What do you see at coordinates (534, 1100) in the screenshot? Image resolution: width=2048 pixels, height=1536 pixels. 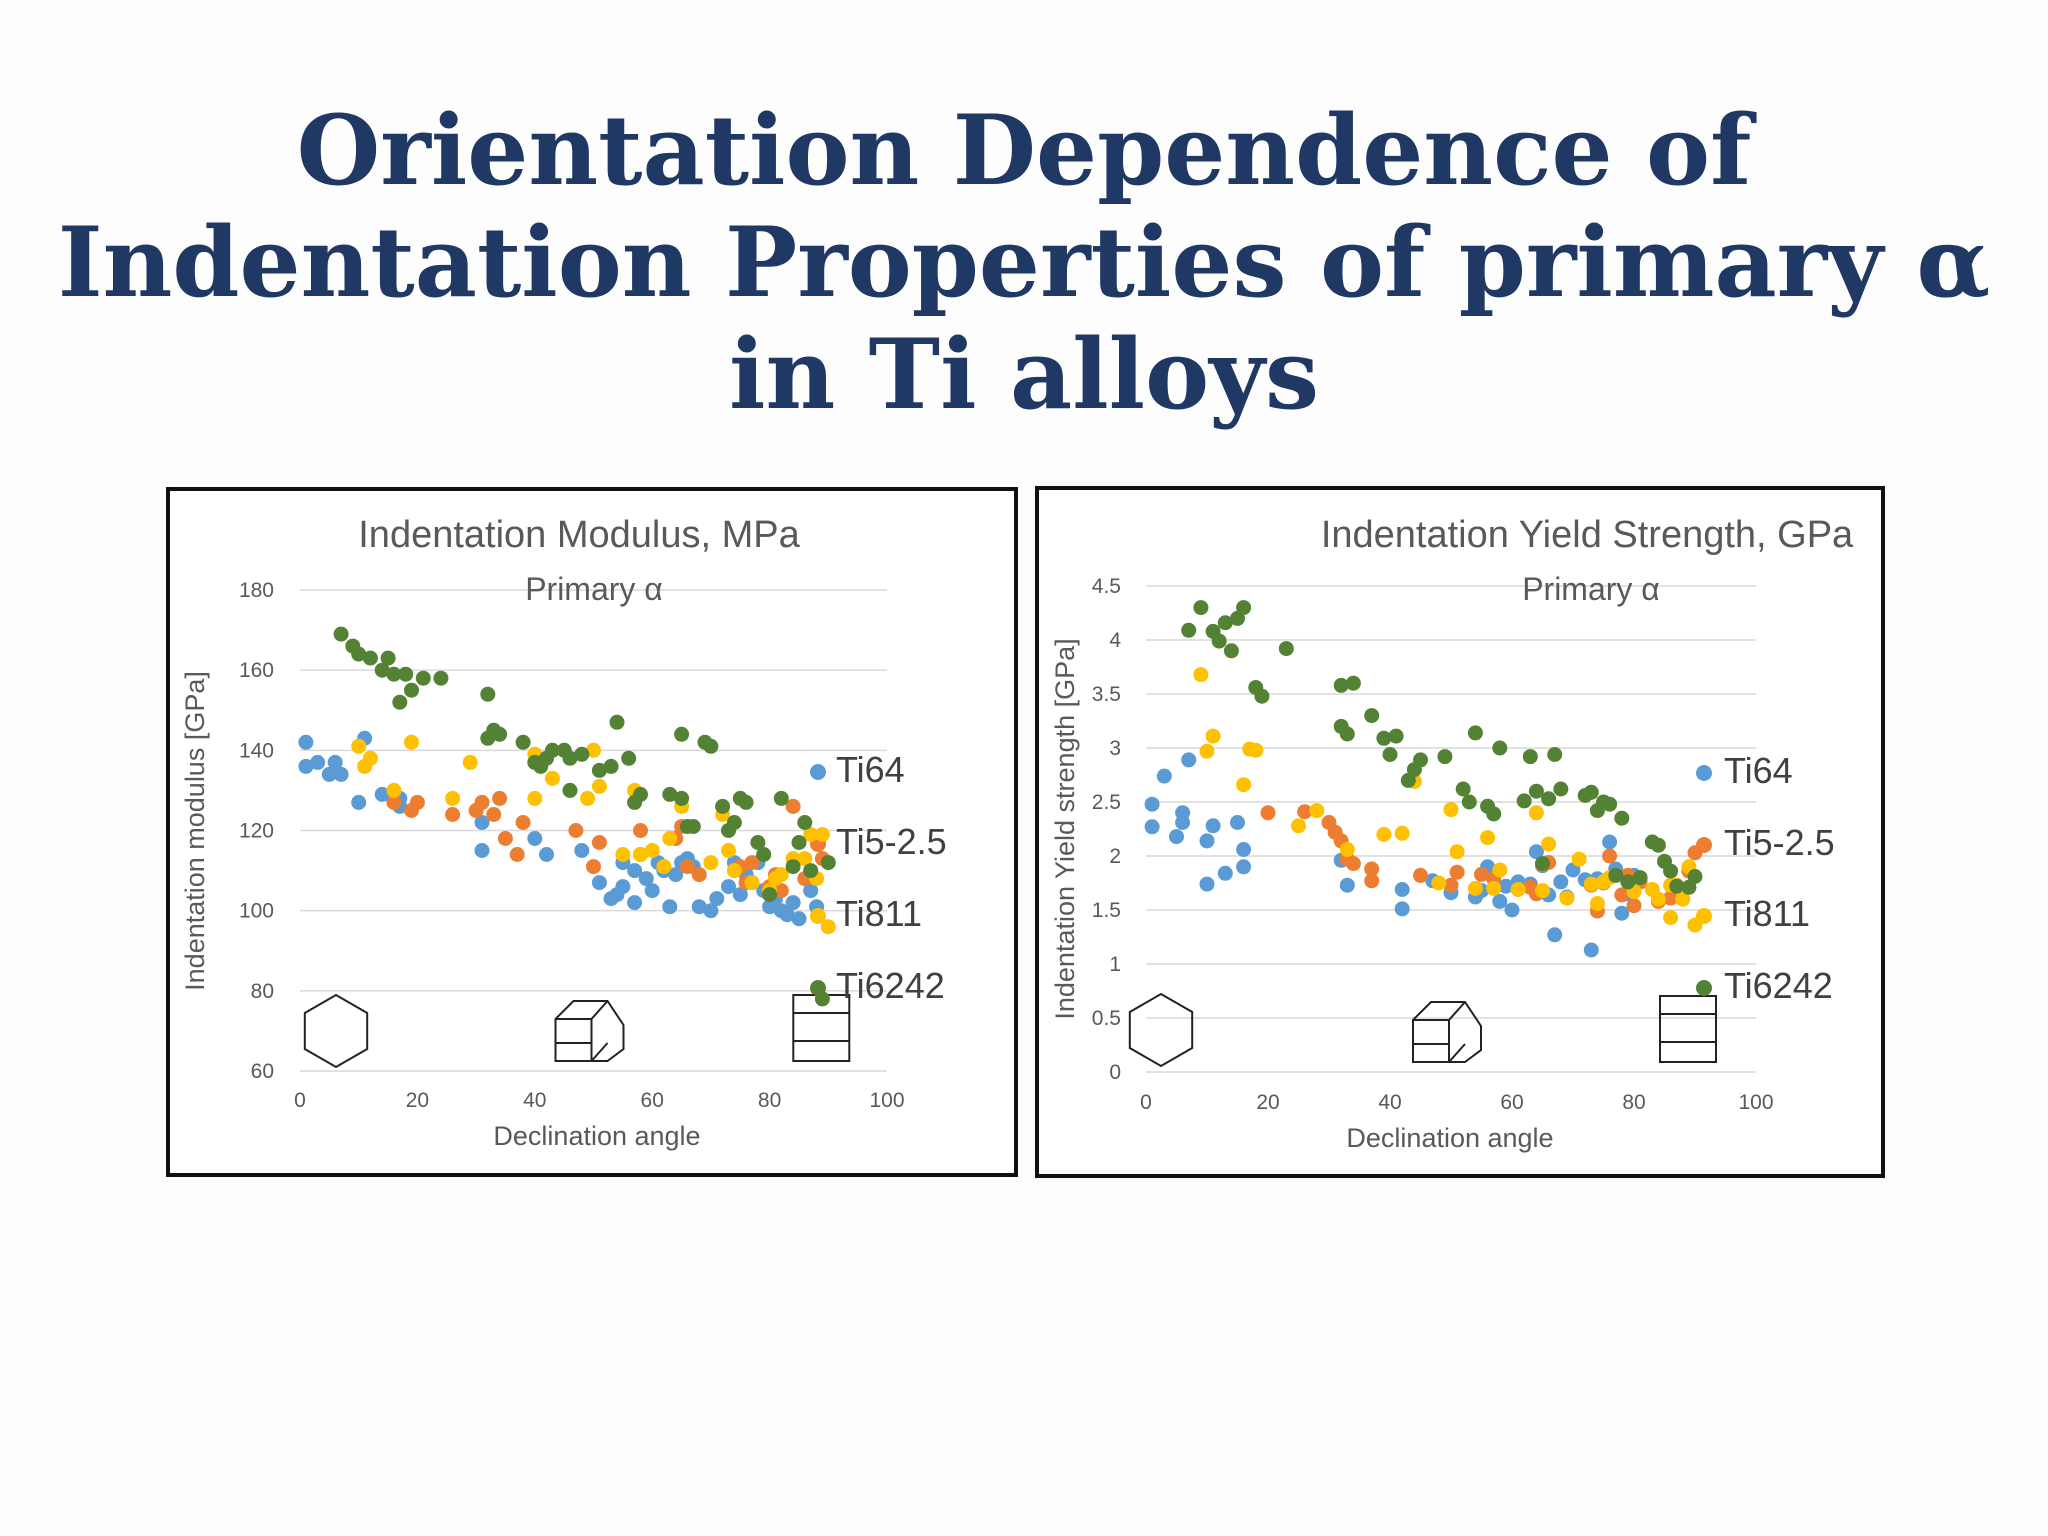 I see `x-tick-label: 40` at bounding box center [534, 1100].